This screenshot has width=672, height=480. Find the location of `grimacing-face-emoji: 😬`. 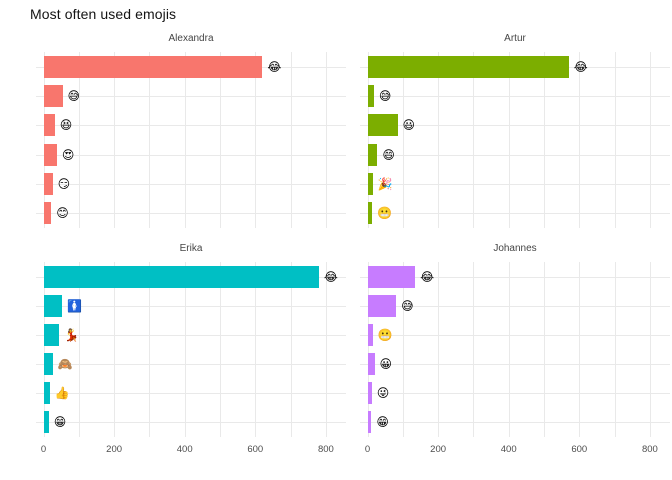

grimacing-face-emoji: 😬 is located at coordinates (385, 334).